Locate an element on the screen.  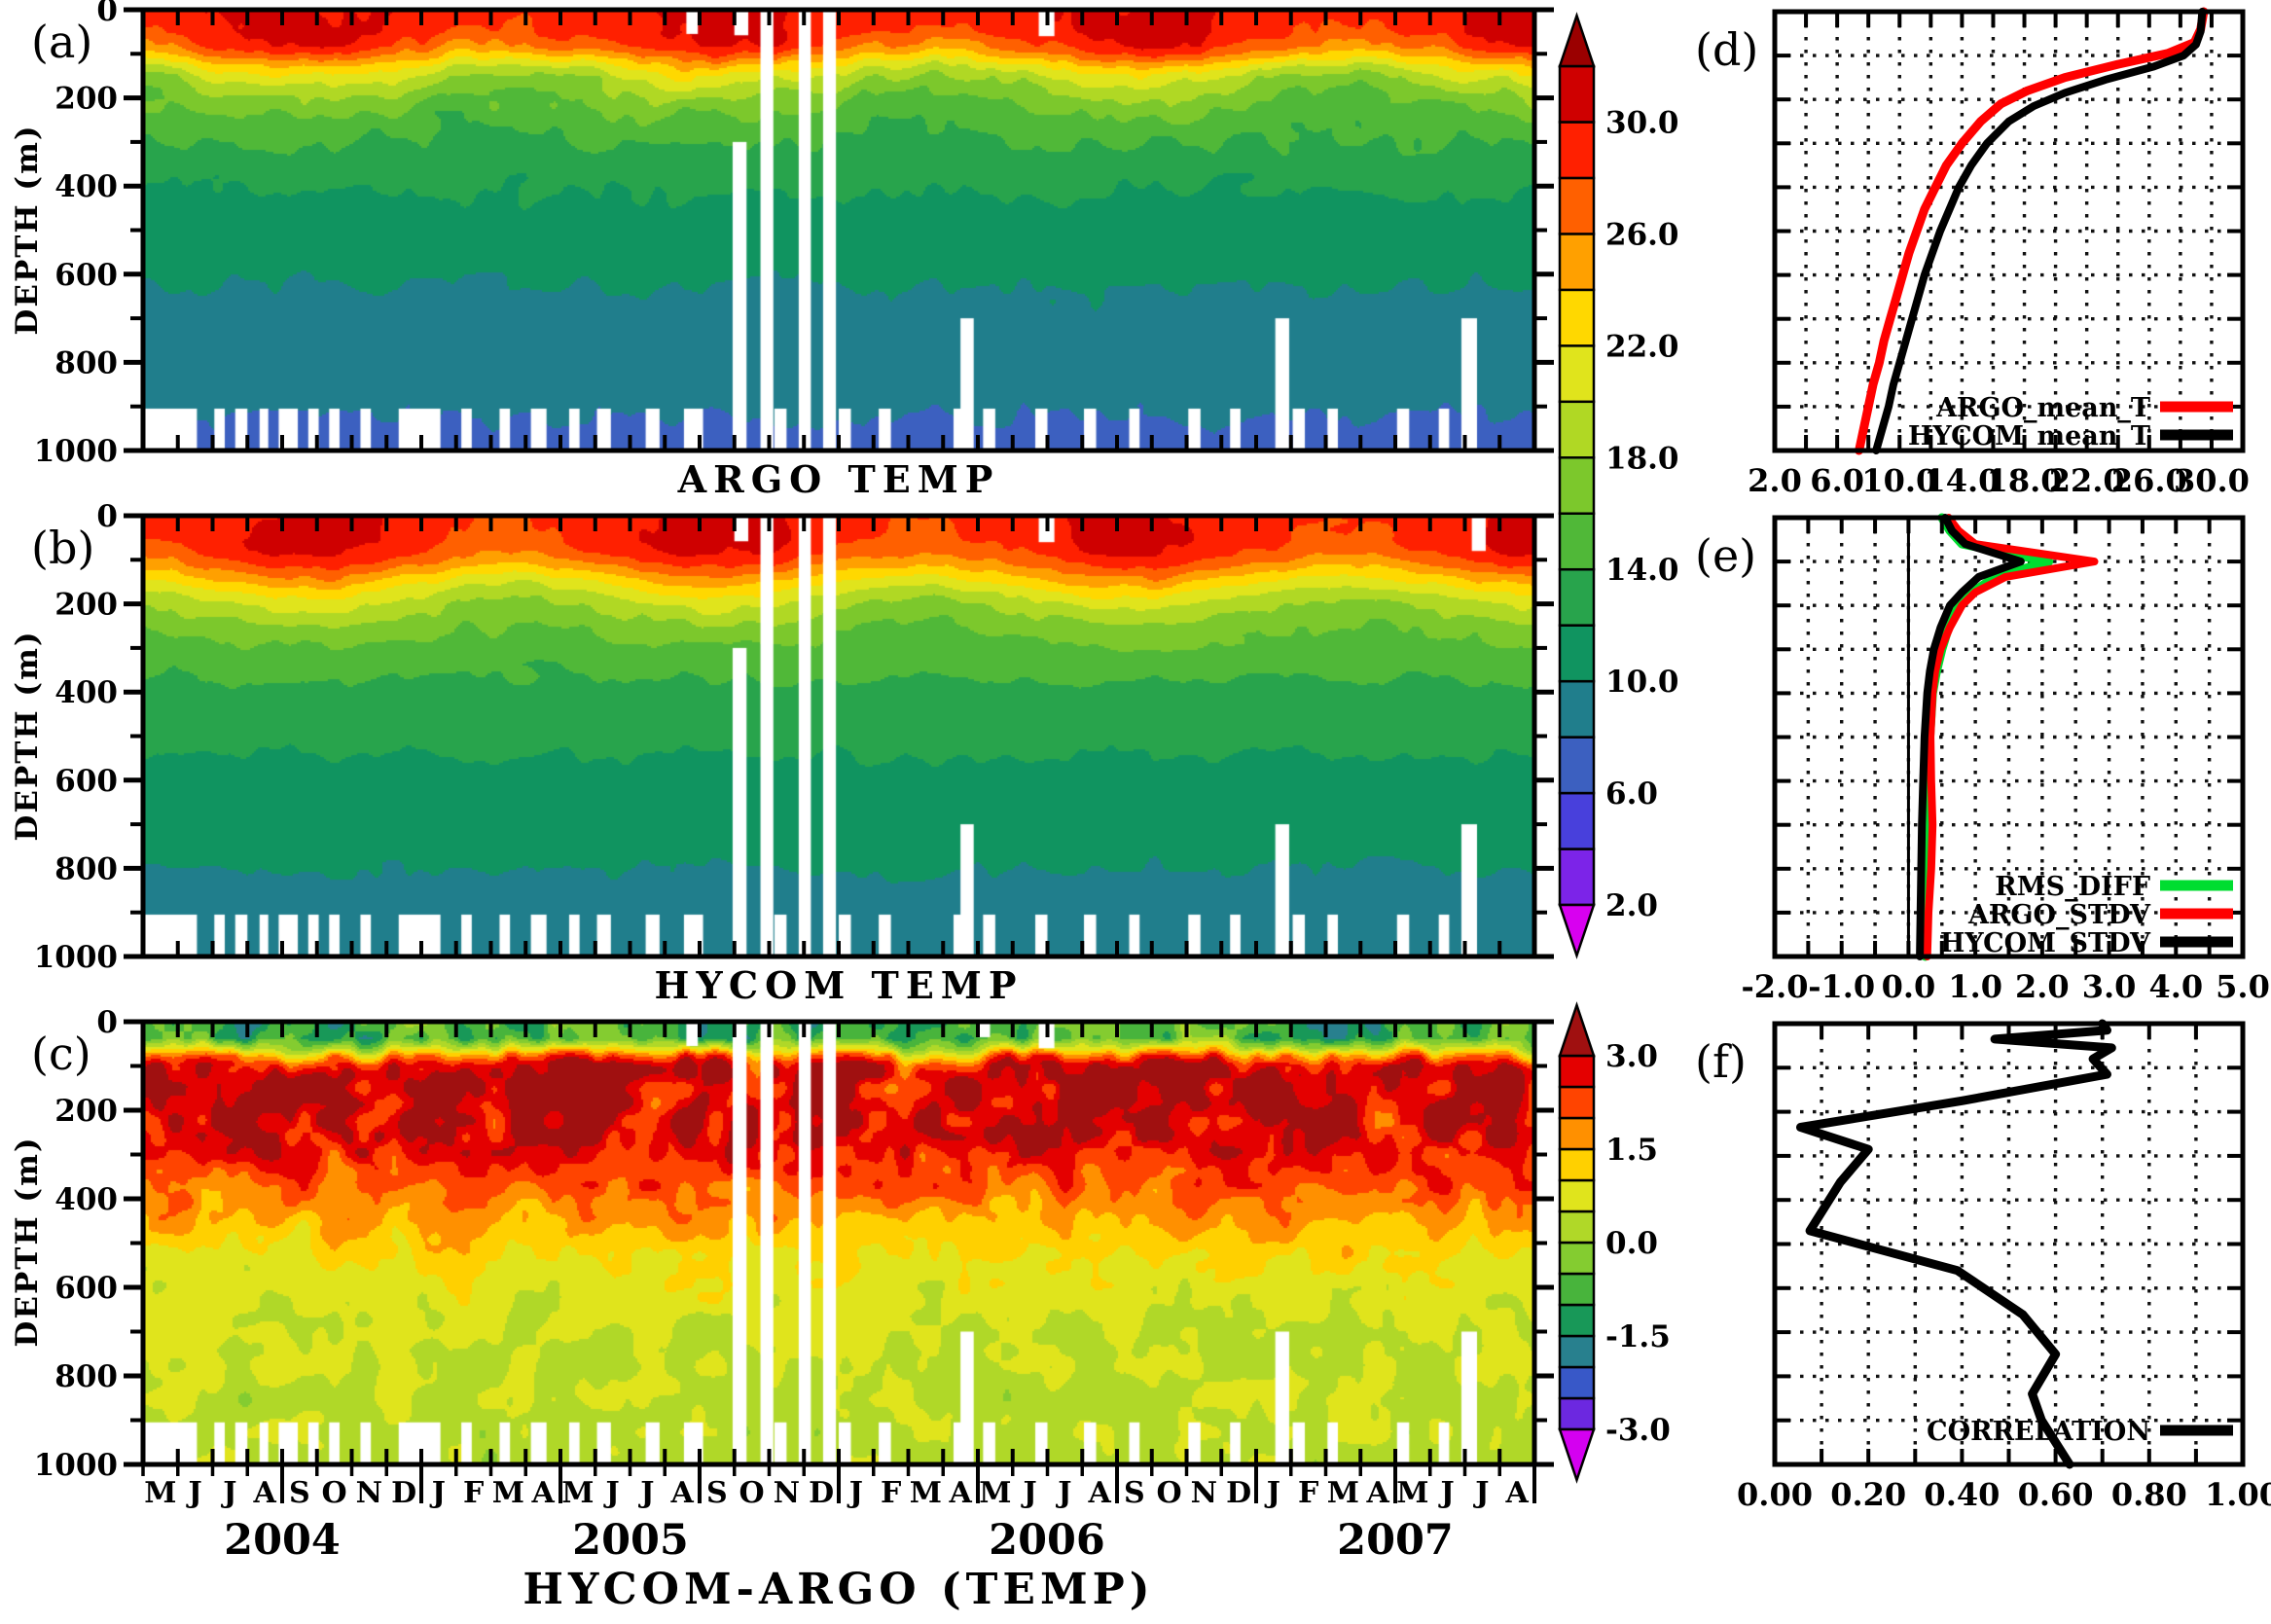
colorbar-diff-arrow-up is located at coordinates (1577, 1029).